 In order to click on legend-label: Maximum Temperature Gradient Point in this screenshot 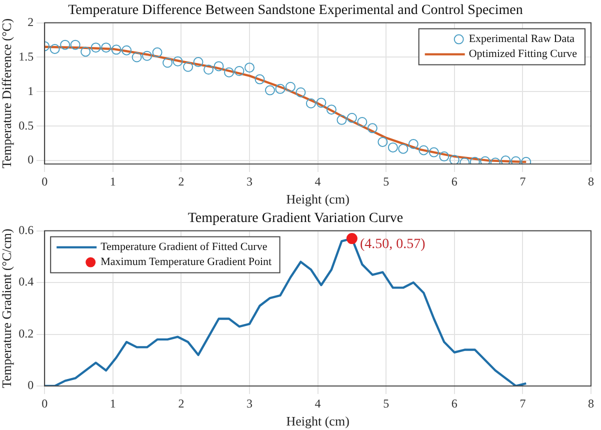, I will do `click(186, 262)`.